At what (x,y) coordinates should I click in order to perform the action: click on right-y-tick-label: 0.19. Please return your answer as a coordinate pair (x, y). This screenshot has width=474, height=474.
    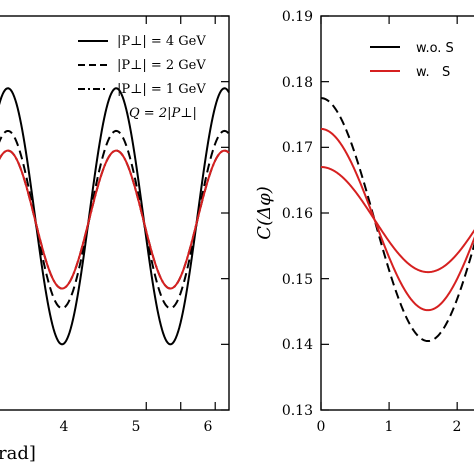
    Looking at the image, I should click on (297, 17).